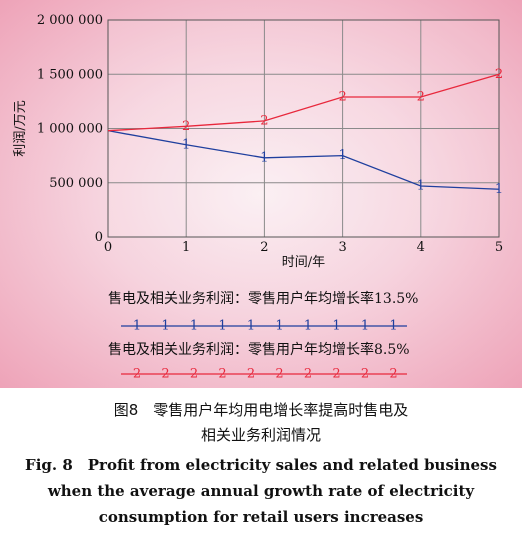 The height and width of the screenshot is (556, 522). What do you see at coordinates (421, 247) in the screenshot?
I see `x-tick-label: 4` at bounding box center [421, 247].